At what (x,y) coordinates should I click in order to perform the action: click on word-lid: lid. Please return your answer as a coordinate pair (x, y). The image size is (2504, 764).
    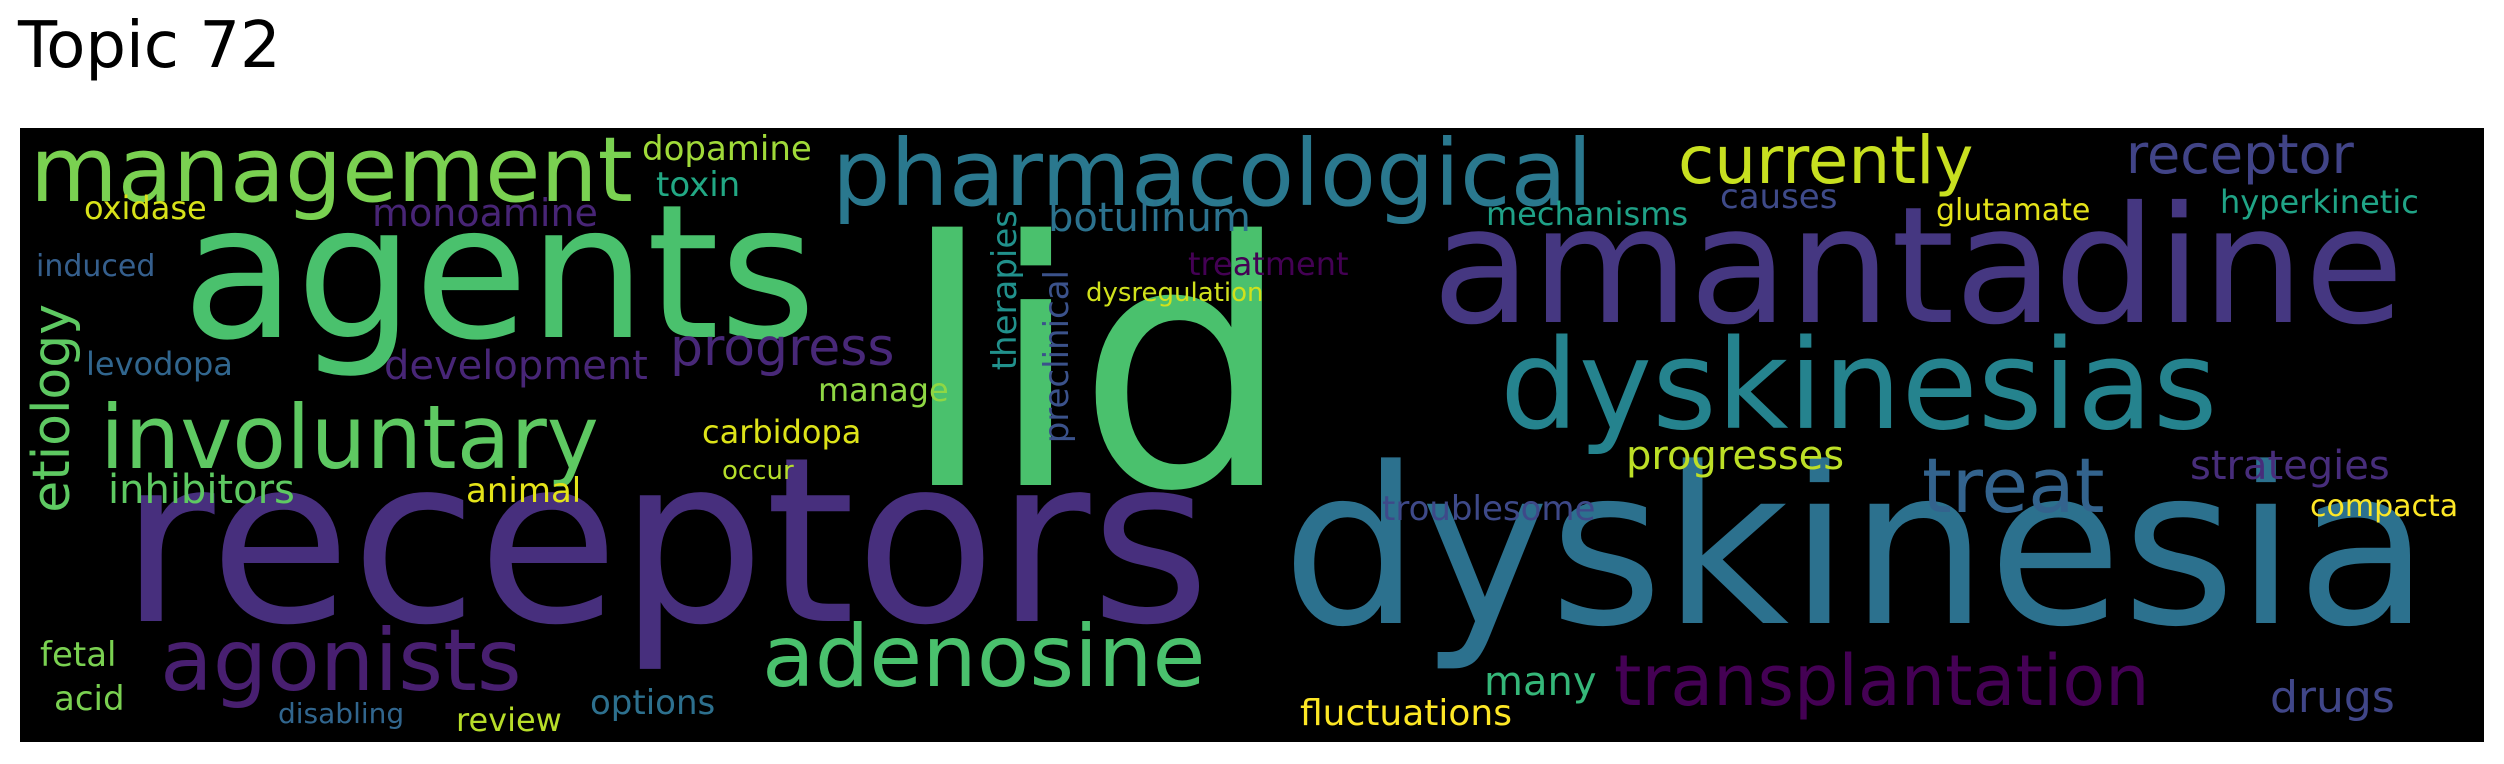
    Looking at the image, I should click on (1096, 368).